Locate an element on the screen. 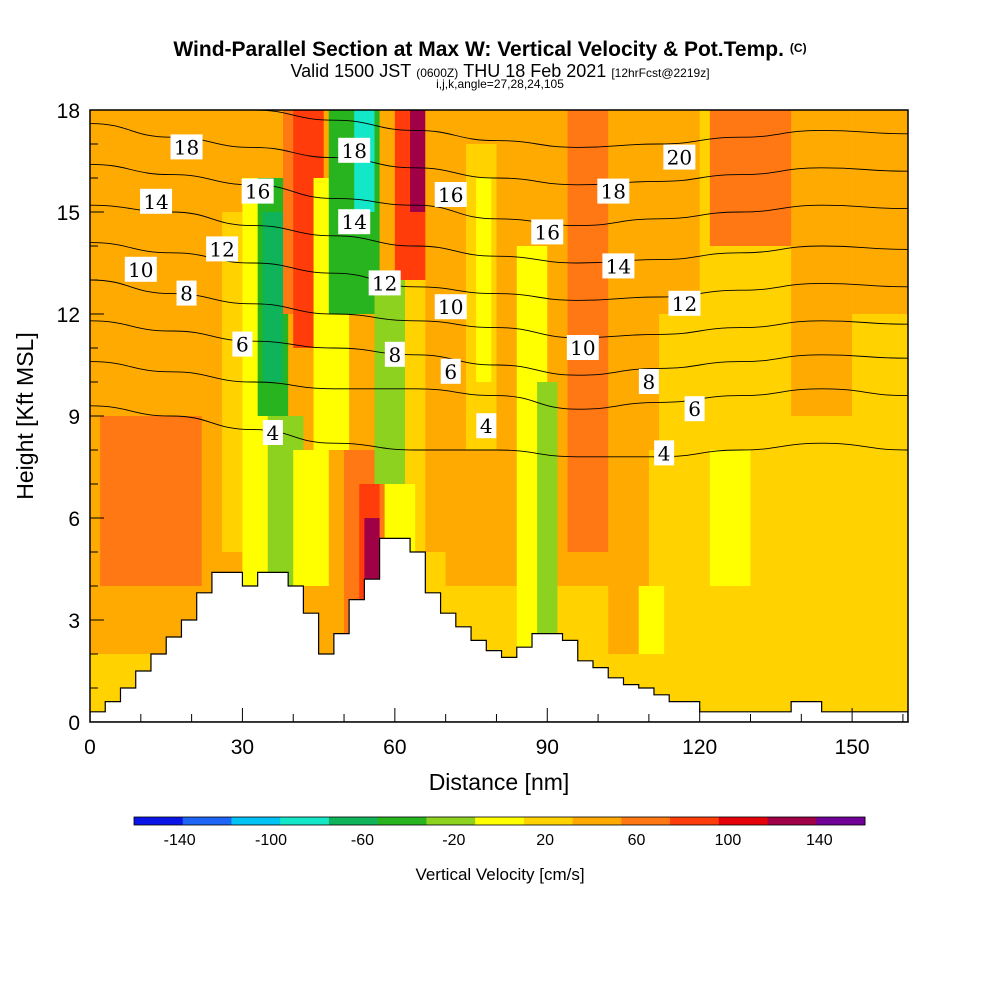 Image resolution: width=1000 pixels, height=1000 pixels. contour-label-22: 8 is located at coordinates (648, 381).